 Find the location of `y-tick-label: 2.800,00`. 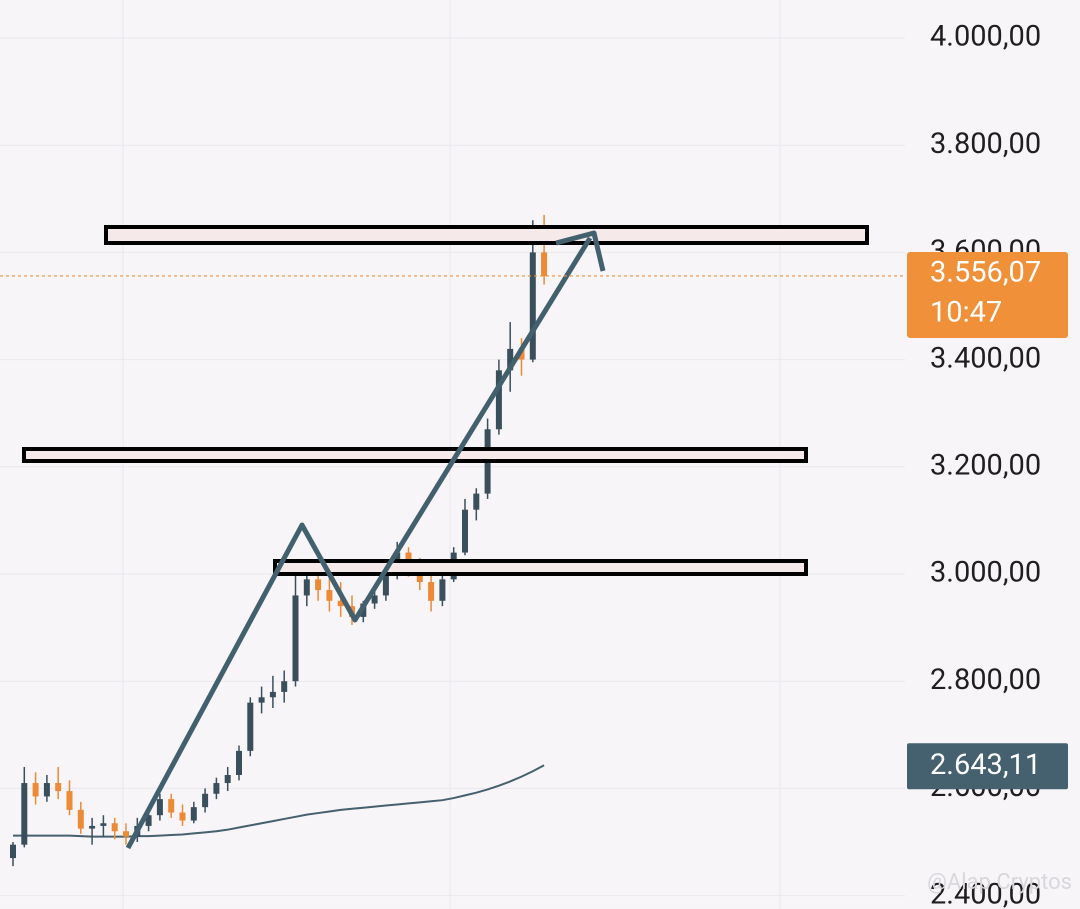

y-tick-label: 2.800,00 is located at coordinates (985, 680).